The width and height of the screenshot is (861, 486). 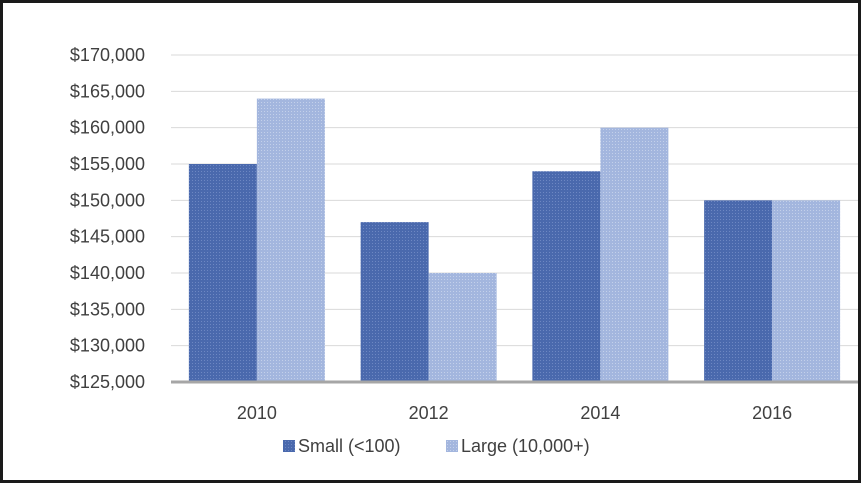 I want to click on bar-large-2014, so click(x=634, y=255).